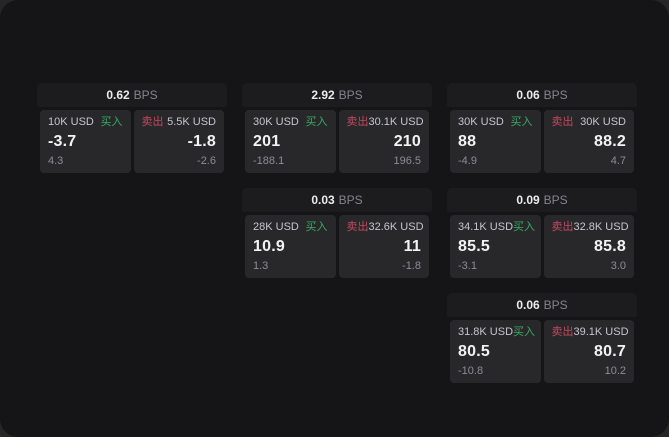 The image size is (669, 437). Describe the element at coordinates (601, 227) in the screenshot. I see `sell-notional: 32.8K USD` at that location.